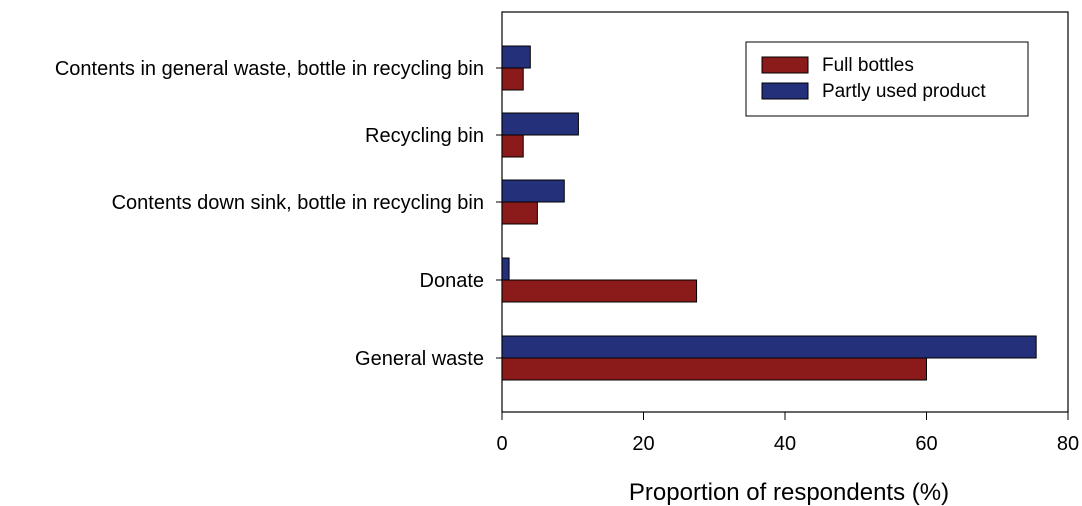 This screenshot has height=506, width=1082. What do you see at coordinates (904, 91) in the screenshot?
I see `legend-label-partly-used: Partly used product` at bounding box center [904, 91].